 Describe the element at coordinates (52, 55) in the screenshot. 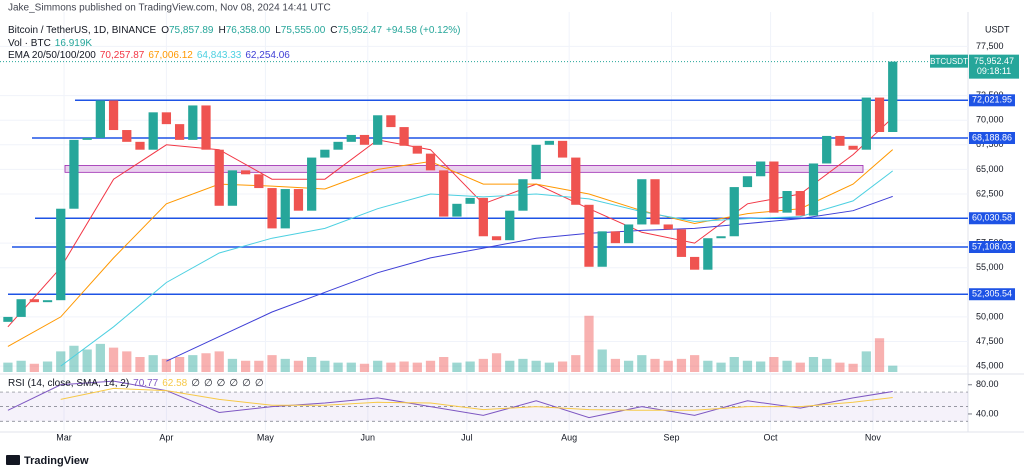

I see `legend-item: EMA 20/50/100/200` at that location.